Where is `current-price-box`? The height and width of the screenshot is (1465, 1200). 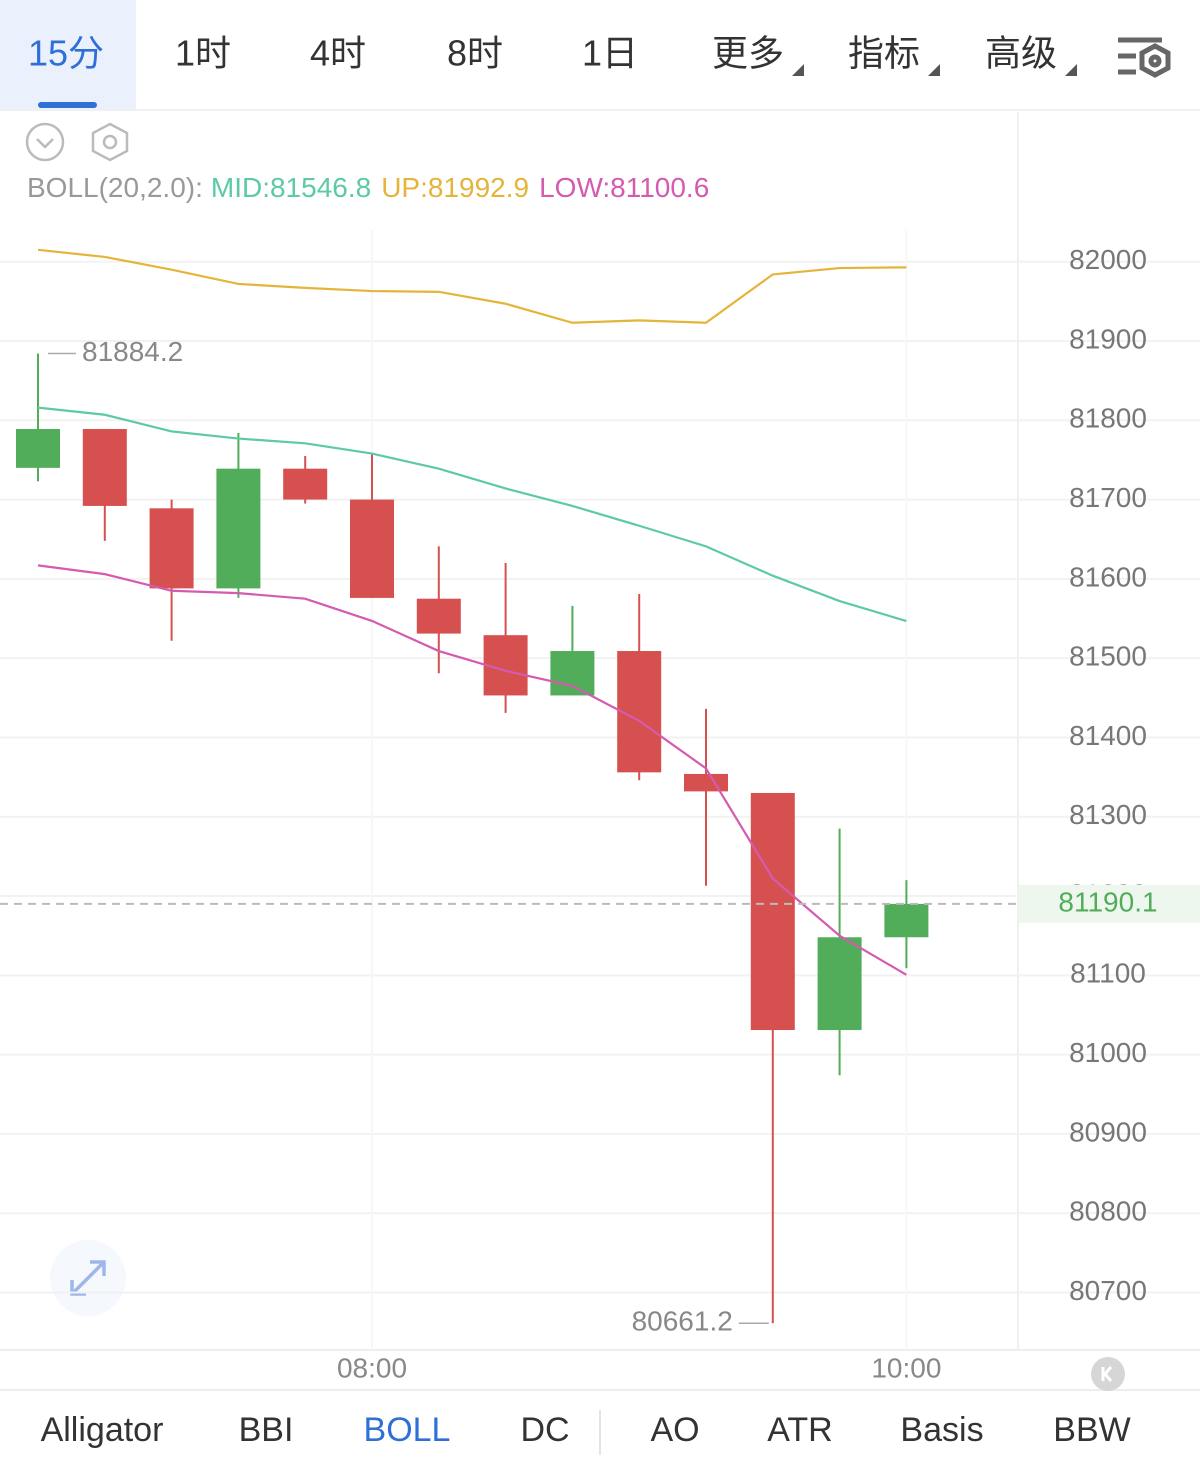
current-price-box is located at coordinates (1109, 903).